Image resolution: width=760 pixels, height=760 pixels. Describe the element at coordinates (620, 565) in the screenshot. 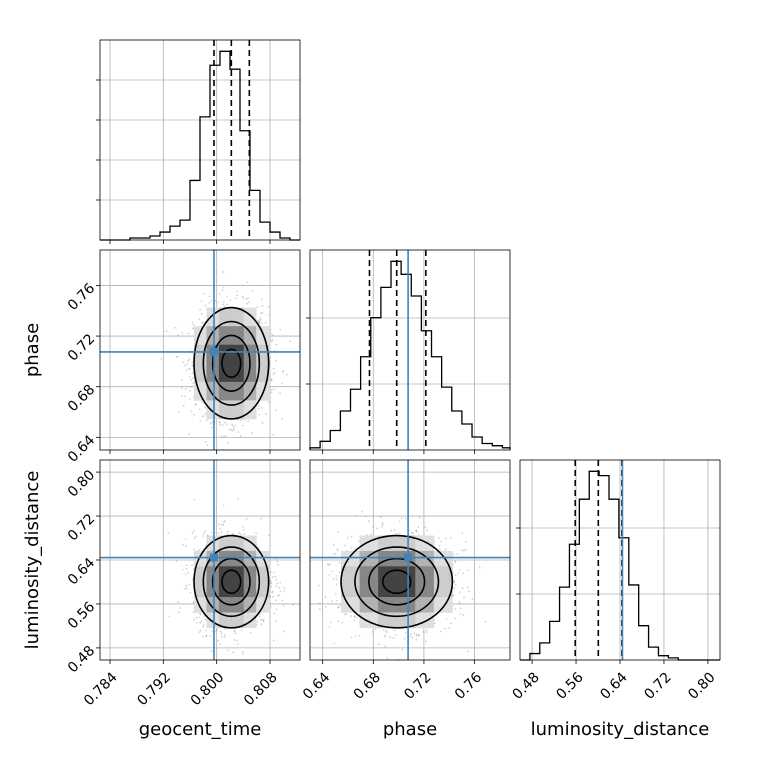

I see `histogram-luminosity_distance` at that location.